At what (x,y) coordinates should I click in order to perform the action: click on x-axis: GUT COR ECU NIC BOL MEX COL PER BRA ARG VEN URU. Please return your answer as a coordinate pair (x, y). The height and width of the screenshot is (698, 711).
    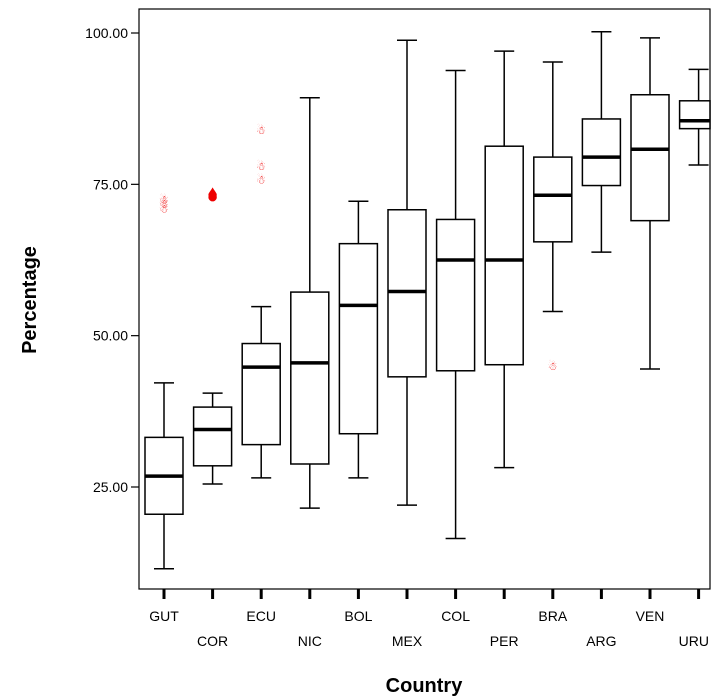
    Looking at the image, I should click on (429, 619).